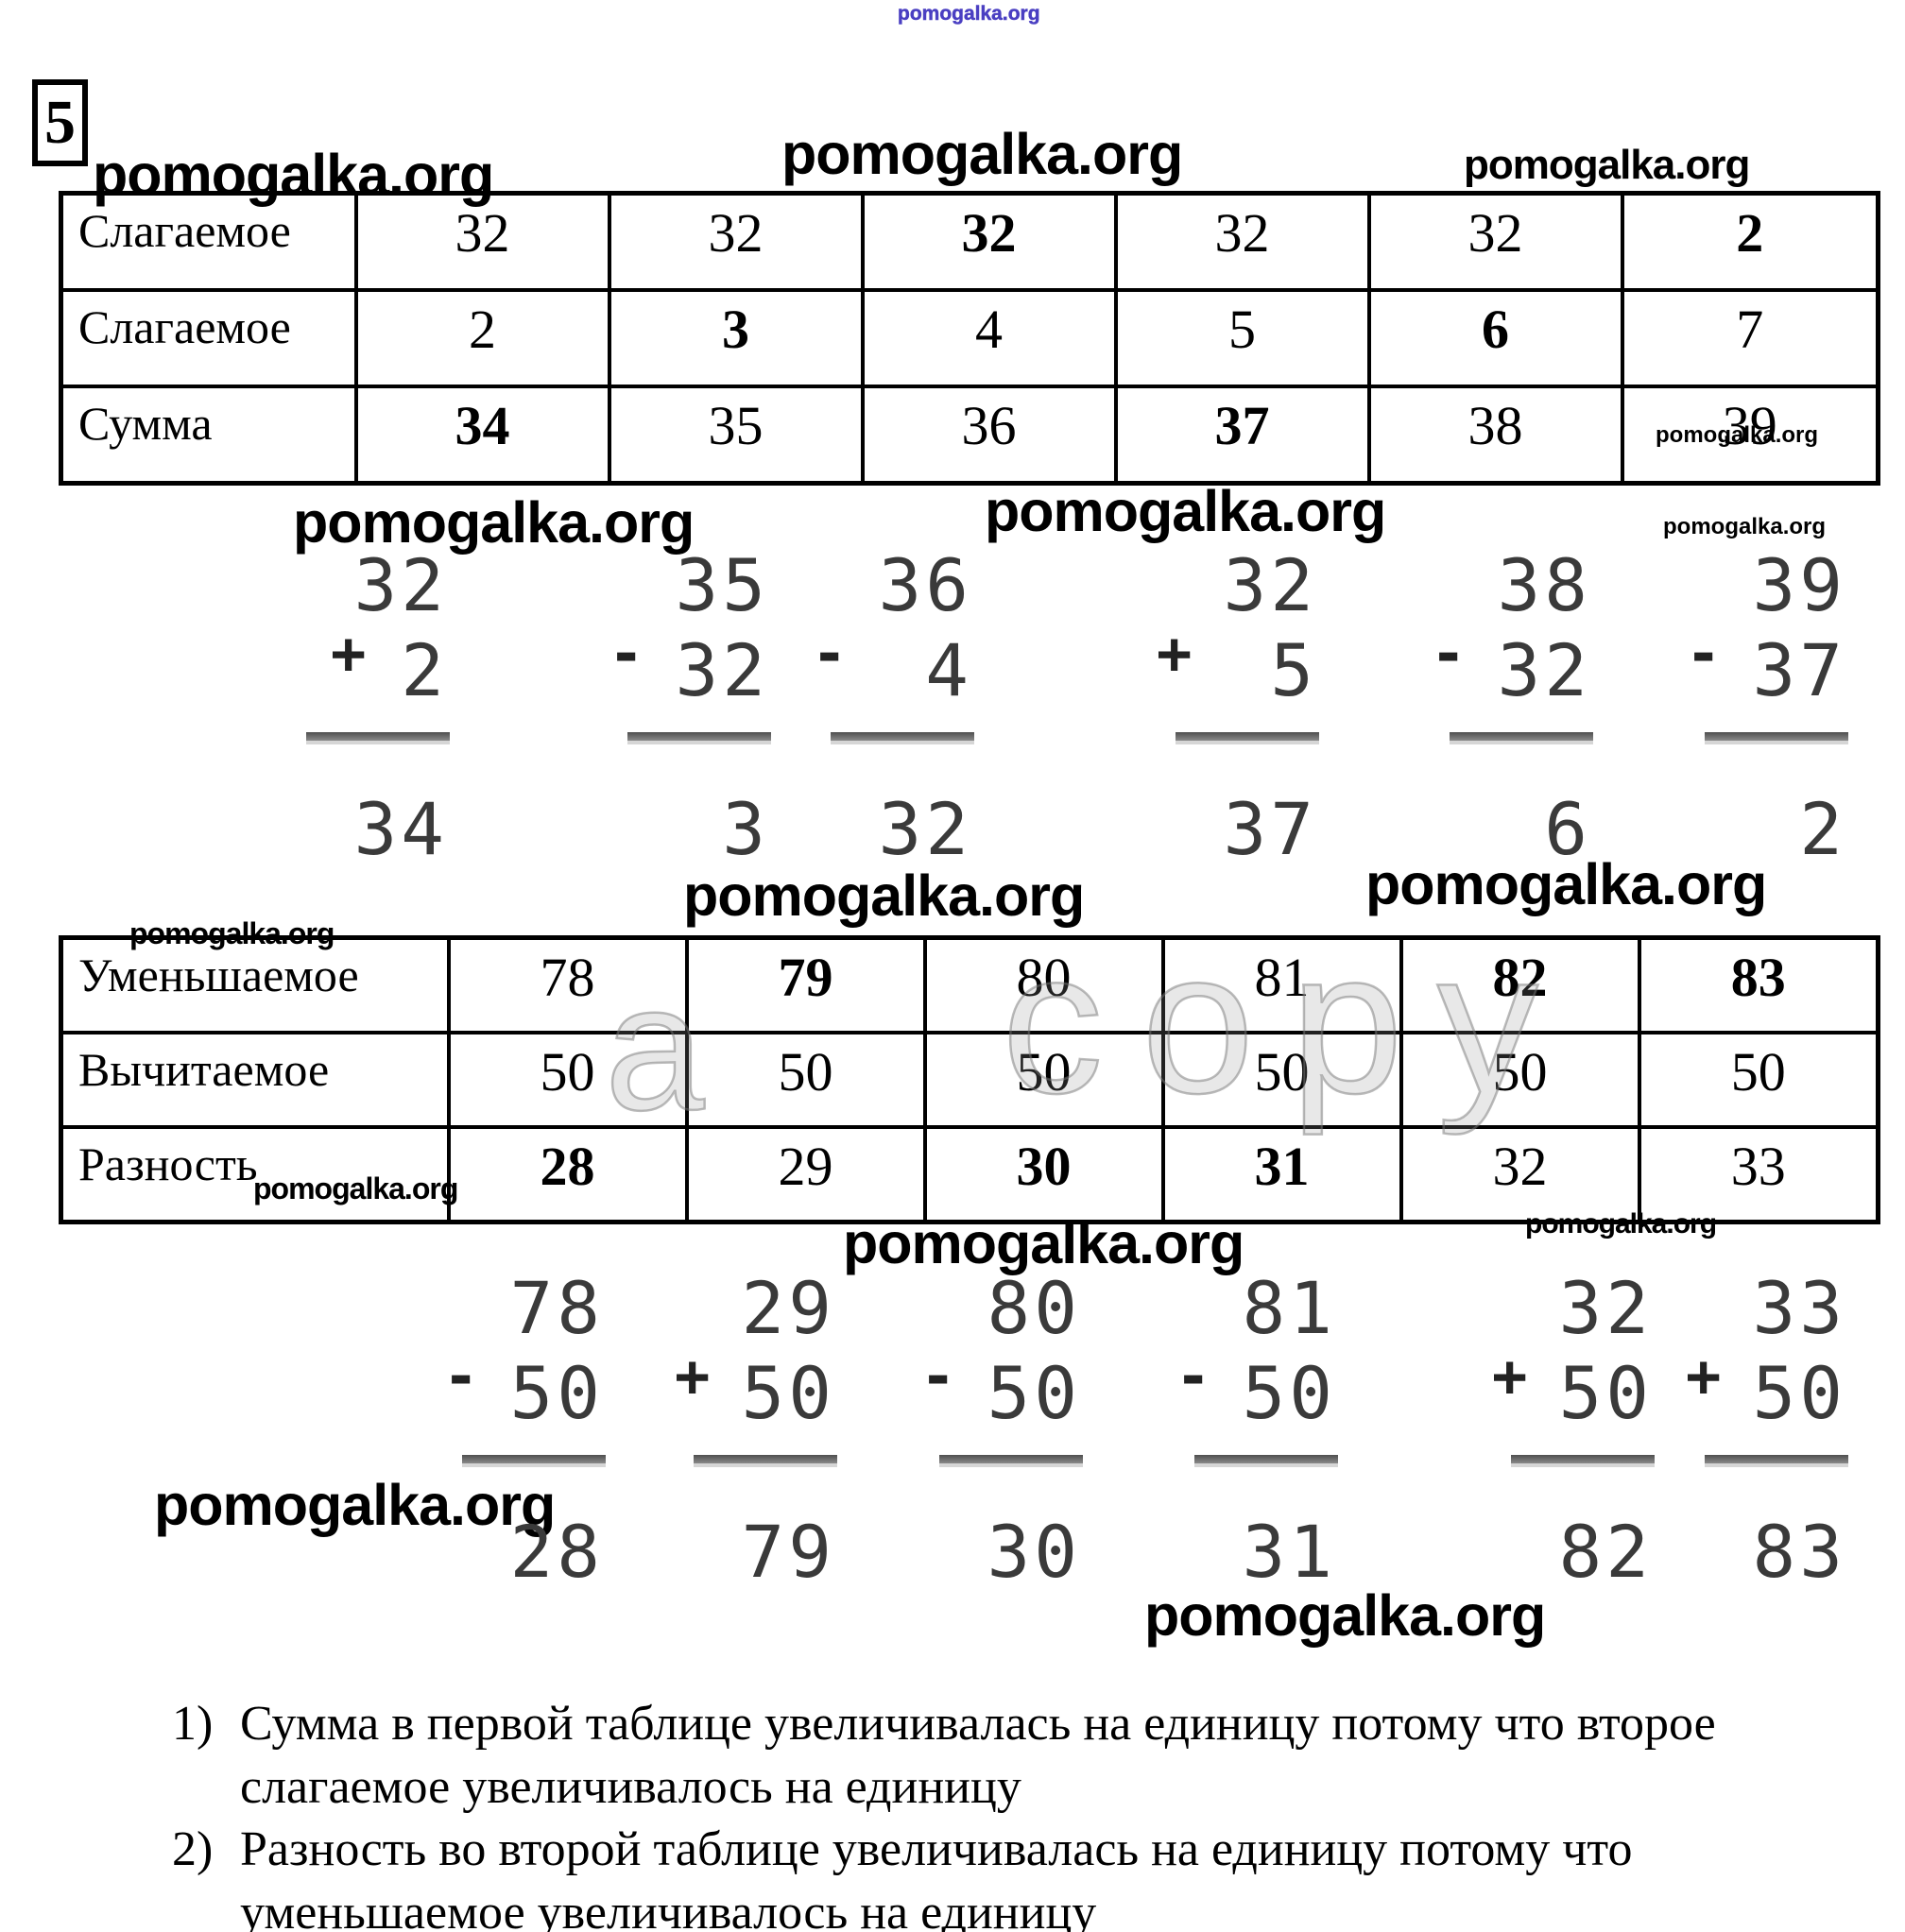 The height and width of the screenshot is (1932, 1905). Describe the element at coordinates (556, 1308) in the screenshot. I see `calc-top-number: 78` at that location.